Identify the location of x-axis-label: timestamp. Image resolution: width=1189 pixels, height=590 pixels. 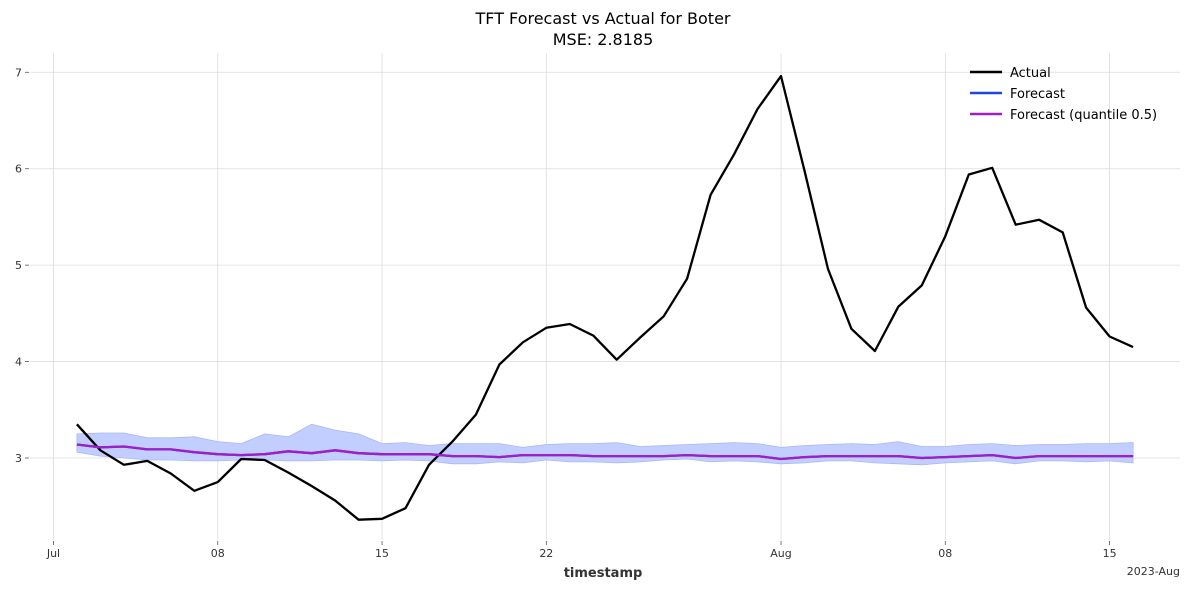
(603, 573).